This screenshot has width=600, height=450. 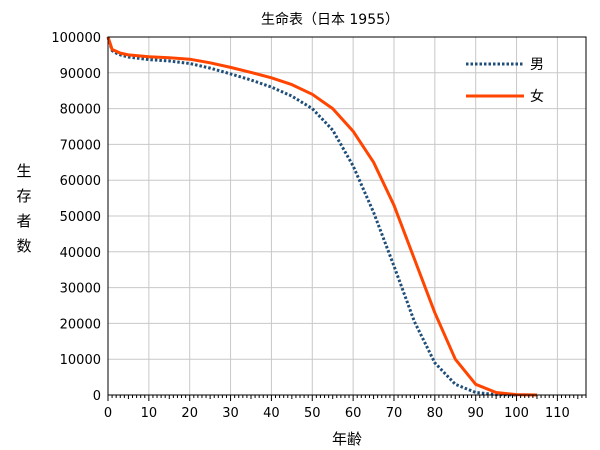 I want to click on x-axis-label: 年齢, so click(x=347, y=439).